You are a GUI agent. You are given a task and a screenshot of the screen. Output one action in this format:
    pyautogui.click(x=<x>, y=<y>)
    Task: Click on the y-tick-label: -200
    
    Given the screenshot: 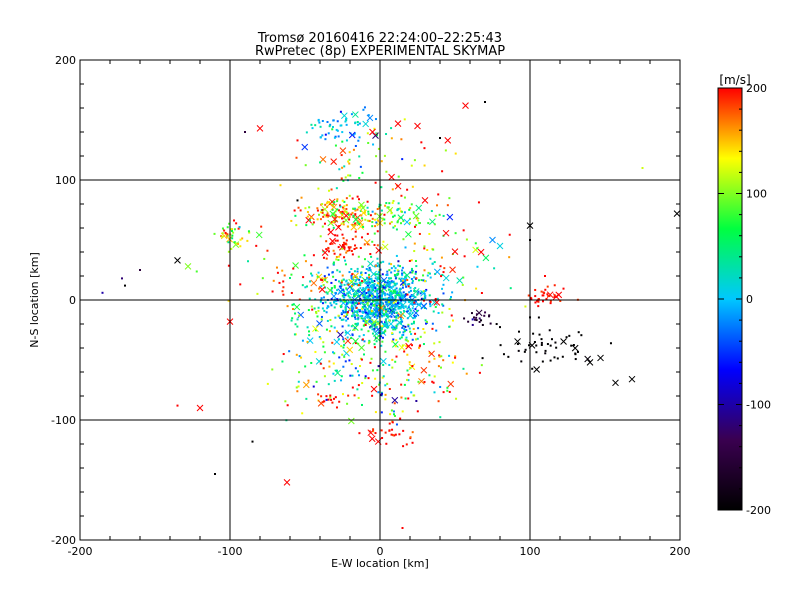 What is the action you would take?
    pyautogui.click(x=63, y=540)
    